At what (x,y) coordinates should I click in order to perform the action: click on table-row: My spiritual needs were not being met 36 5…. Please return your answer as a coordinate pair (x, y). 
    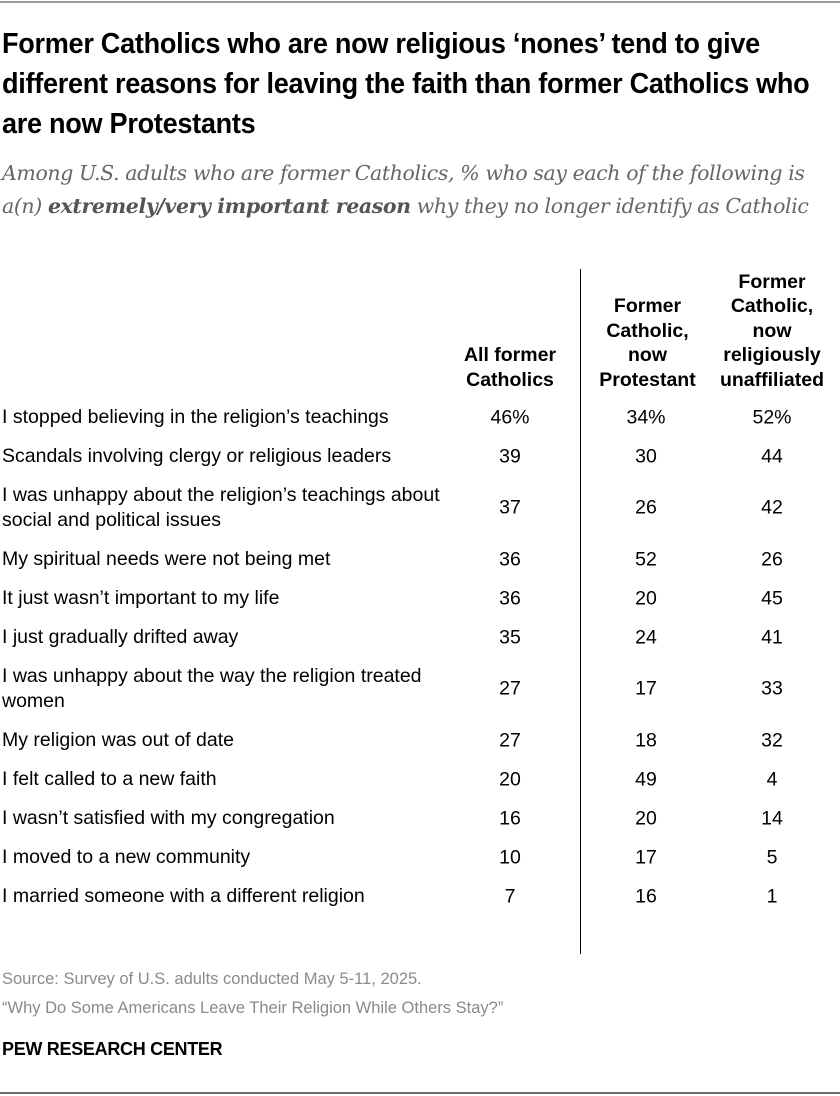
    Looking at the image, I should click on (420, 559).